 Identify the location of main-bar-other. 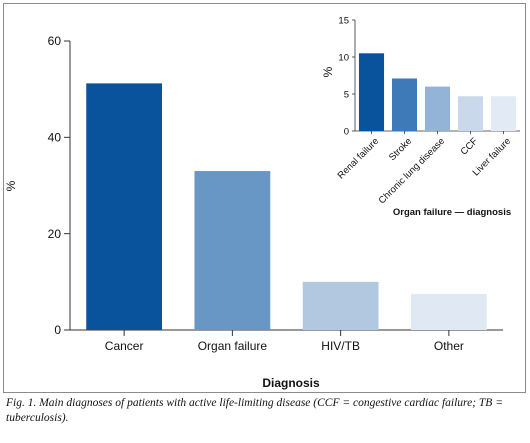
(448, 311).